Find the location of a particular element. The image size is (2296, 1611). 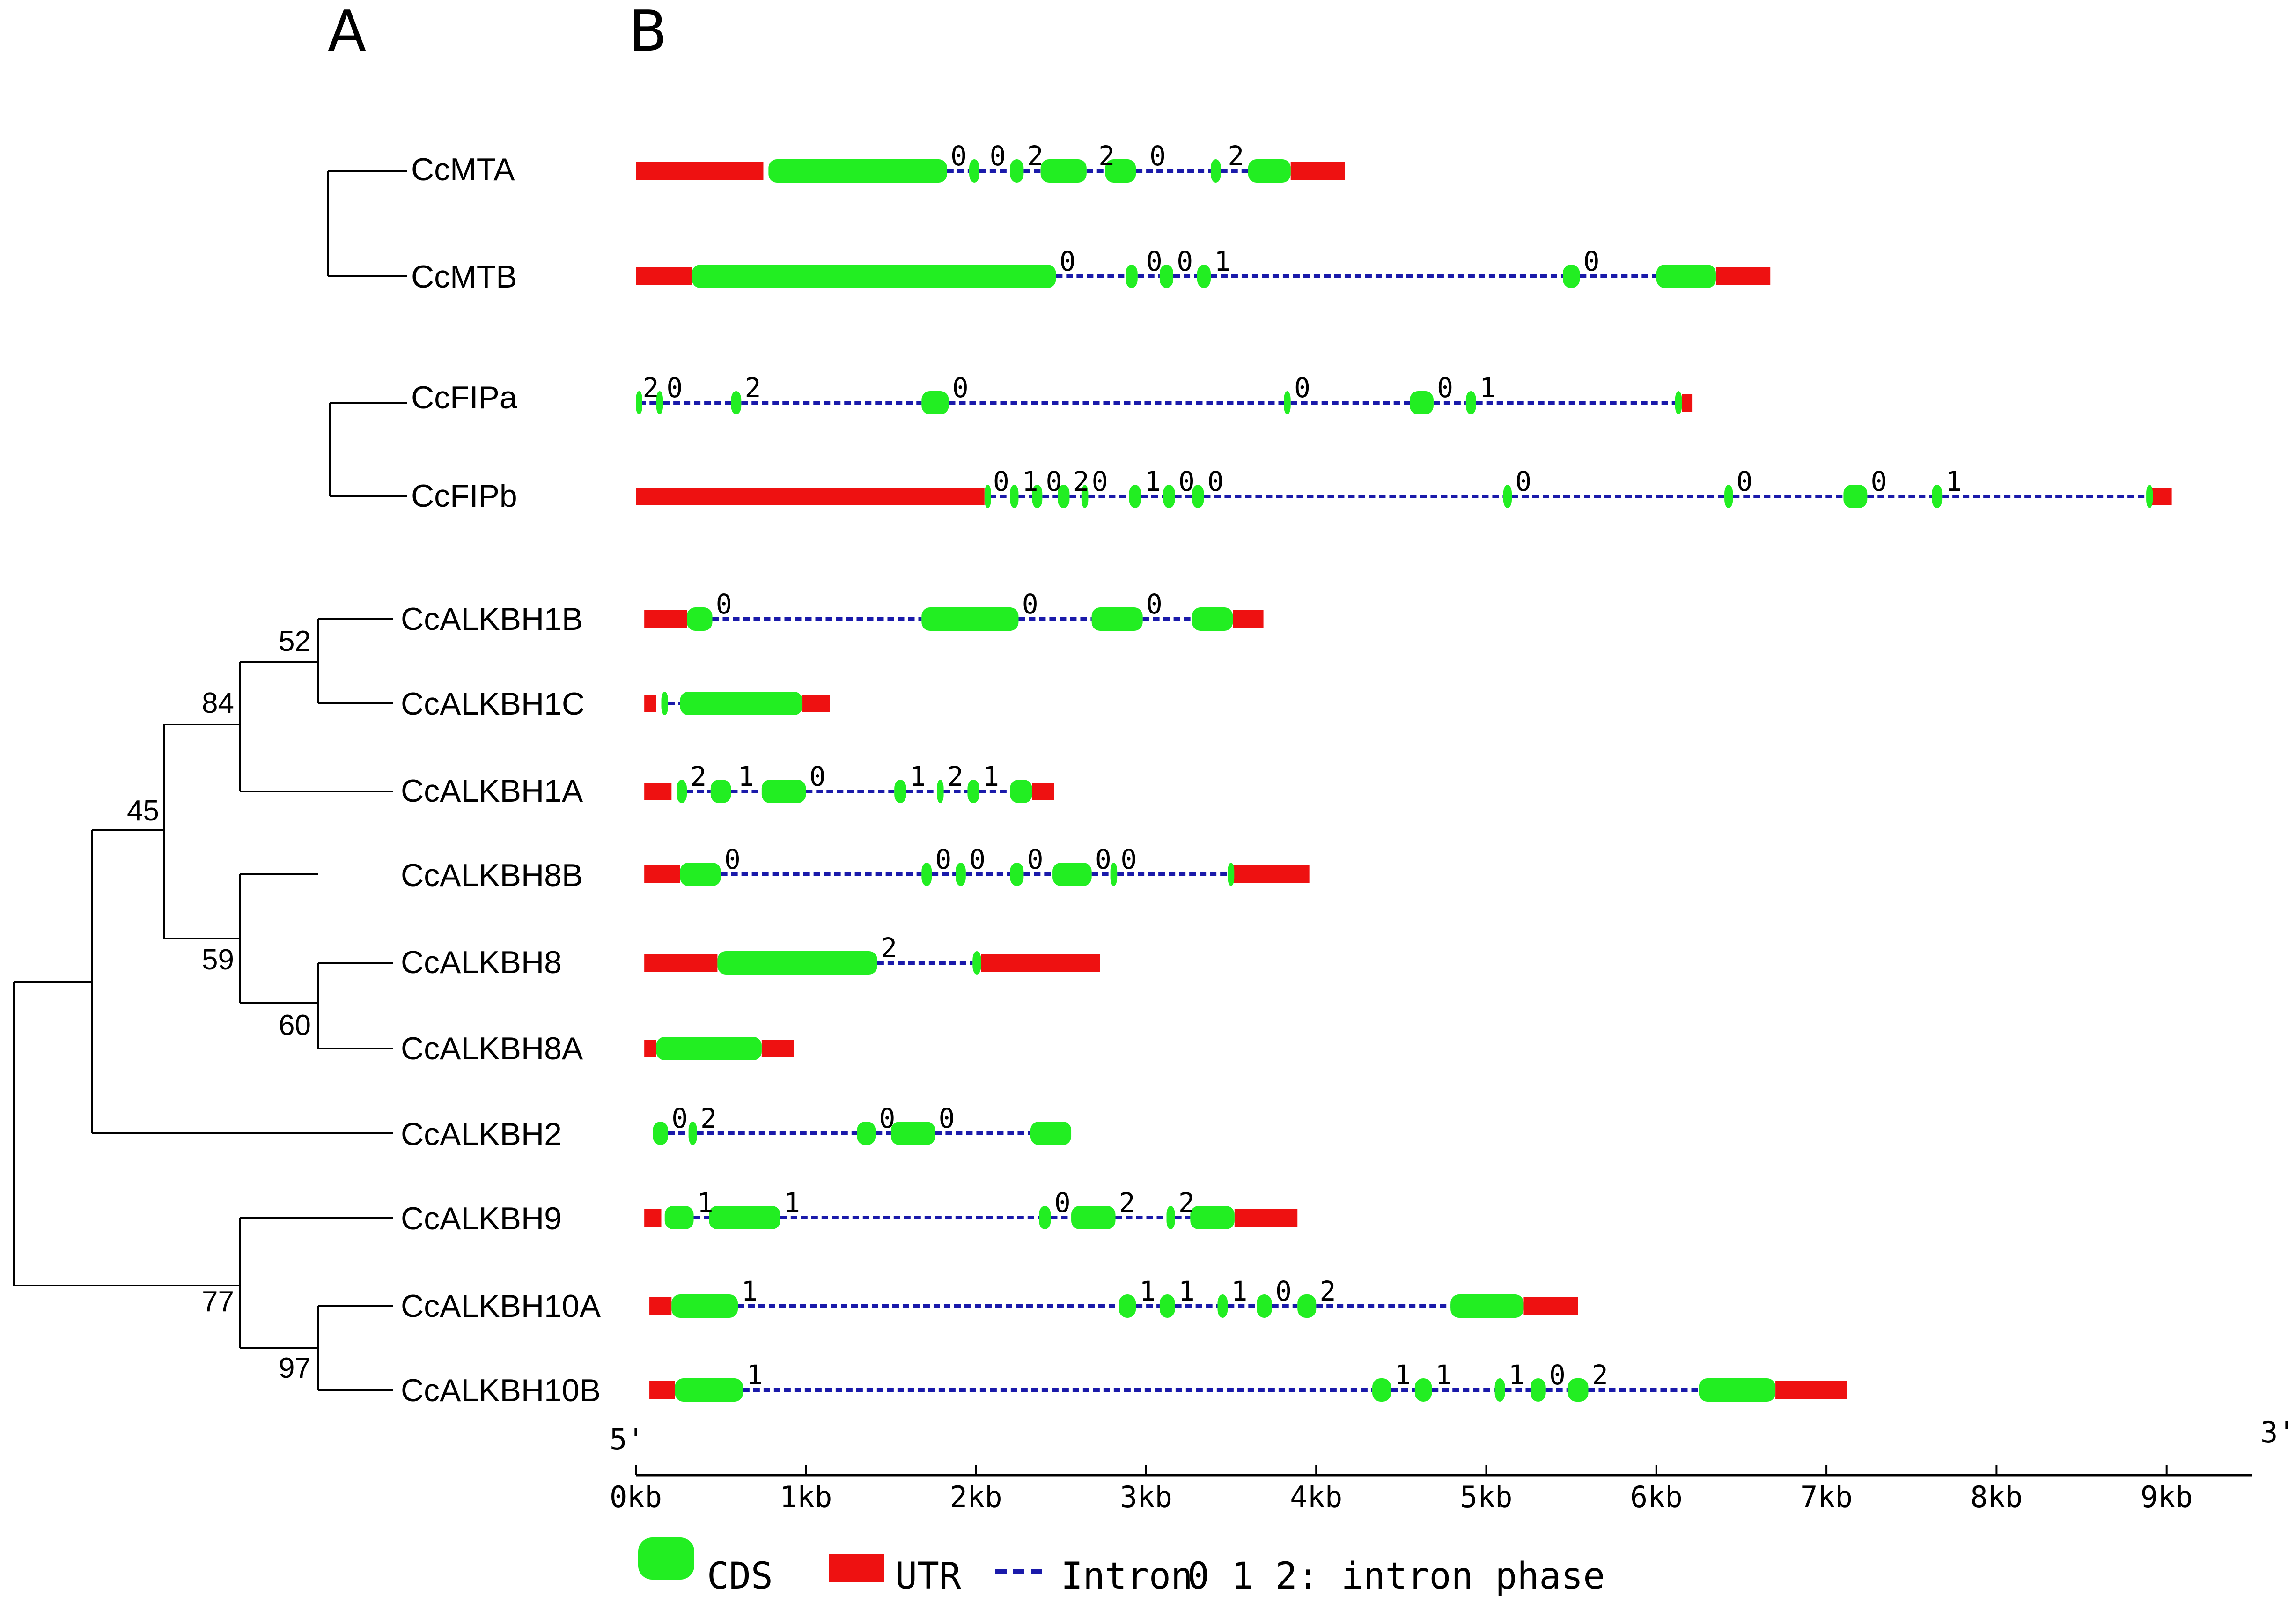

legend-intron-label: Intron is located at coordinates (1127, 1576).